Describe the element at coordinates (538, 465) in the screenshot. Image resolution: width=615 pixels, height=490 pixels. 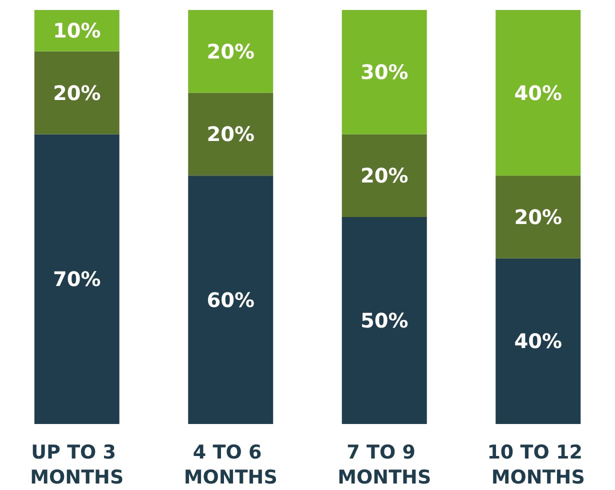
I see `x-tick-label: 10 TO 12 MONTHS` at that location.